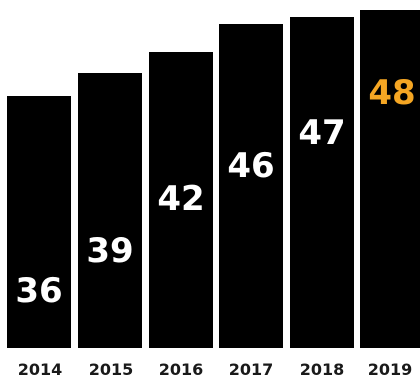  I want to click on bar-2014, so click(39, 222).